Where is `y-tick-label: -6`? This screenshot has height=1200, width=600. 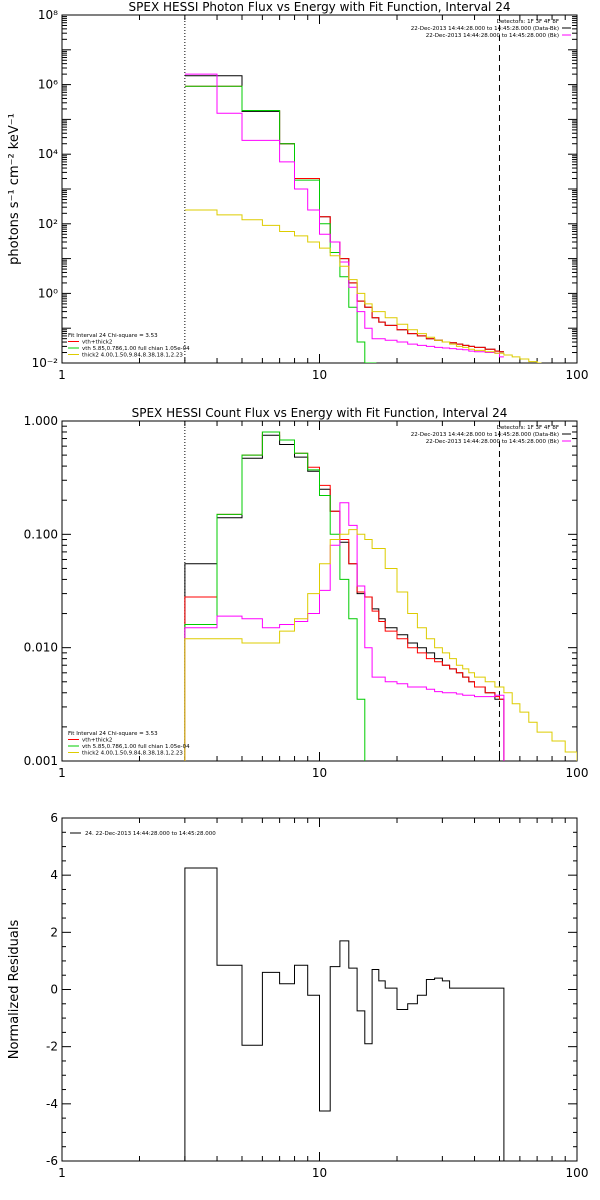
y-tick-label: -6 is located at coordinates (52, 1161).